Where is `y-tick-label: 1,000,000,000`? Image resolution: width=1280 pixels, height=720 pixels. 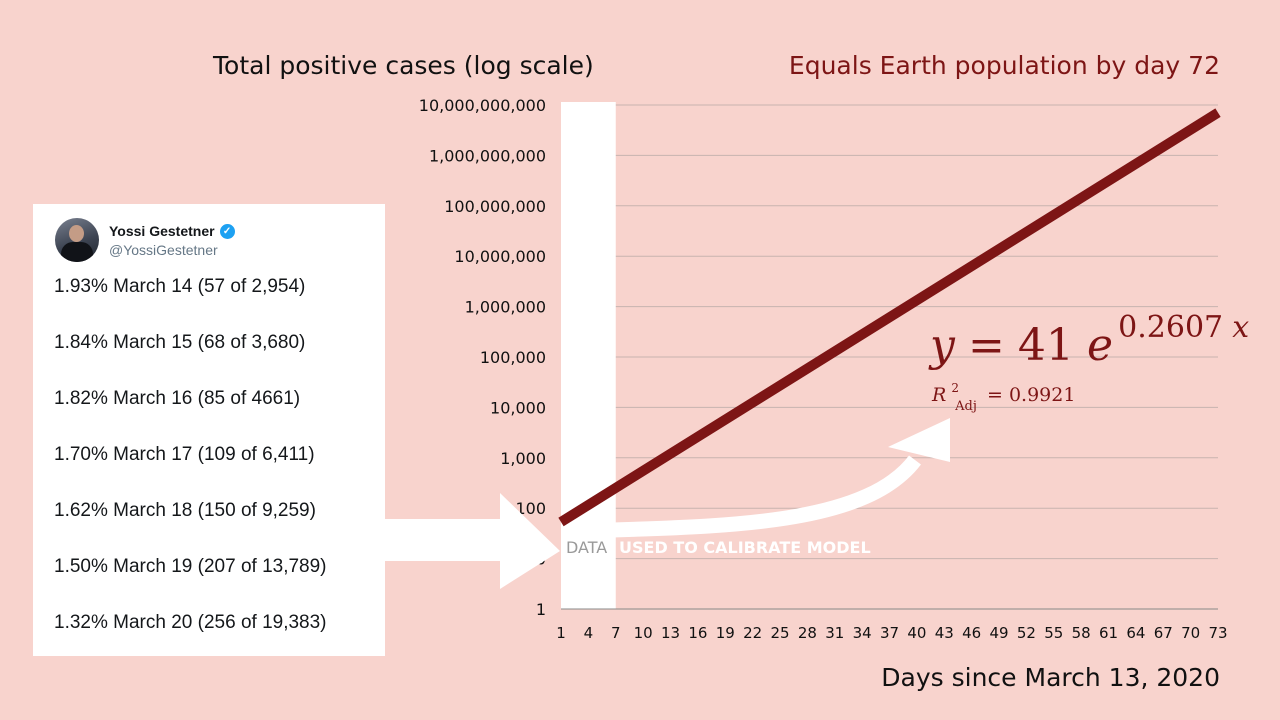
y-tick-label: 1,000,000,000 is located at coordinates (487, 155).